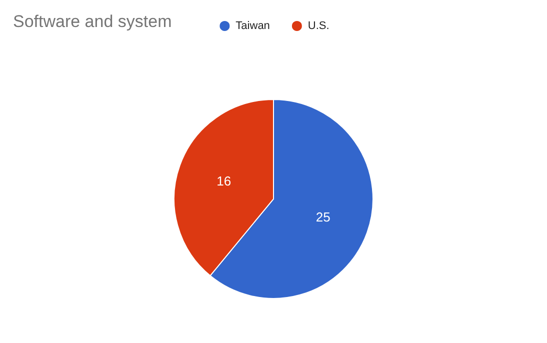  I want to click on legend-label: Taiwan, so click(253, 26).